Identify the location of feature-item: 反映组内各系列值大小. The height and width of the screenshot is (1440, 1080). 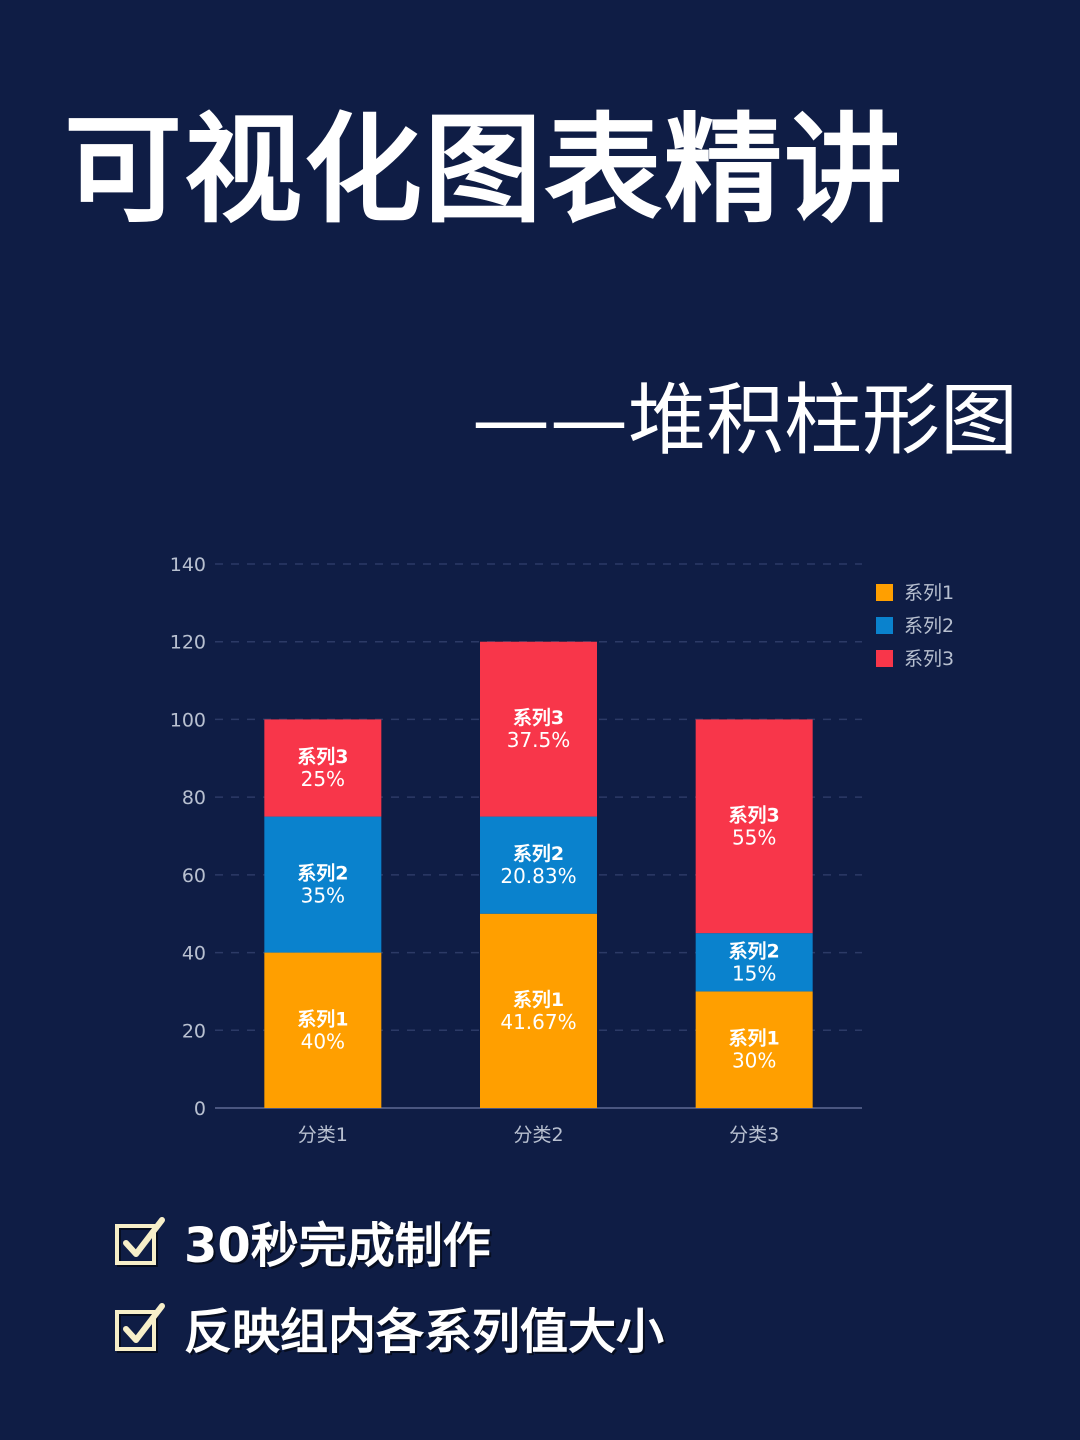
(562, 1327).